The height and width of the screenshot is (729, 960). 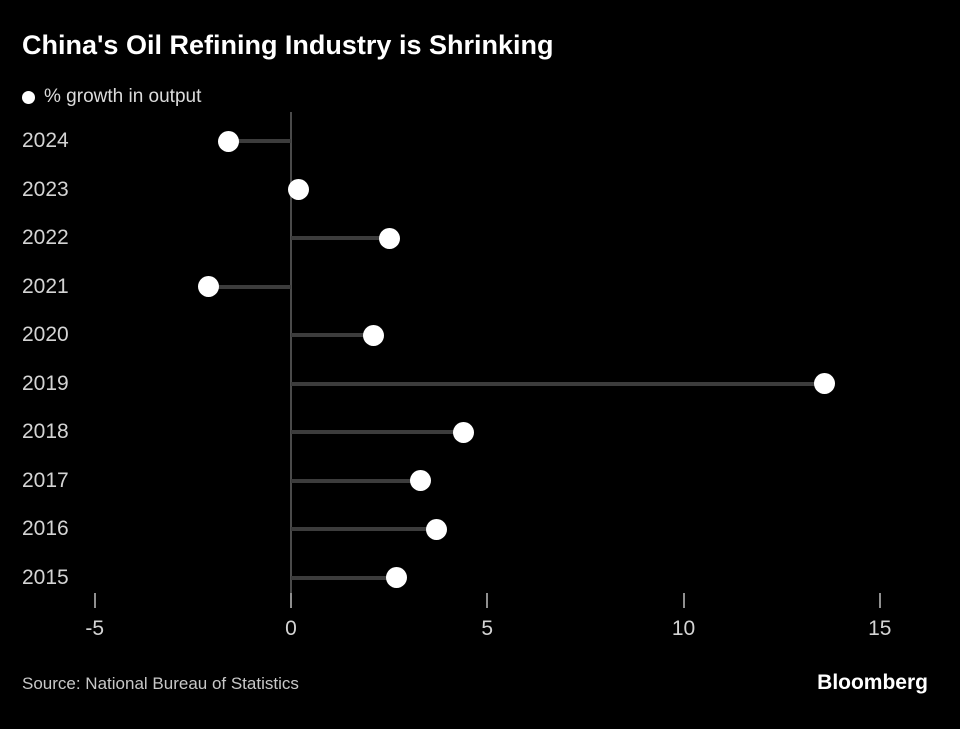 I want to click on zero-axis-line, so click(x=291, y=360).